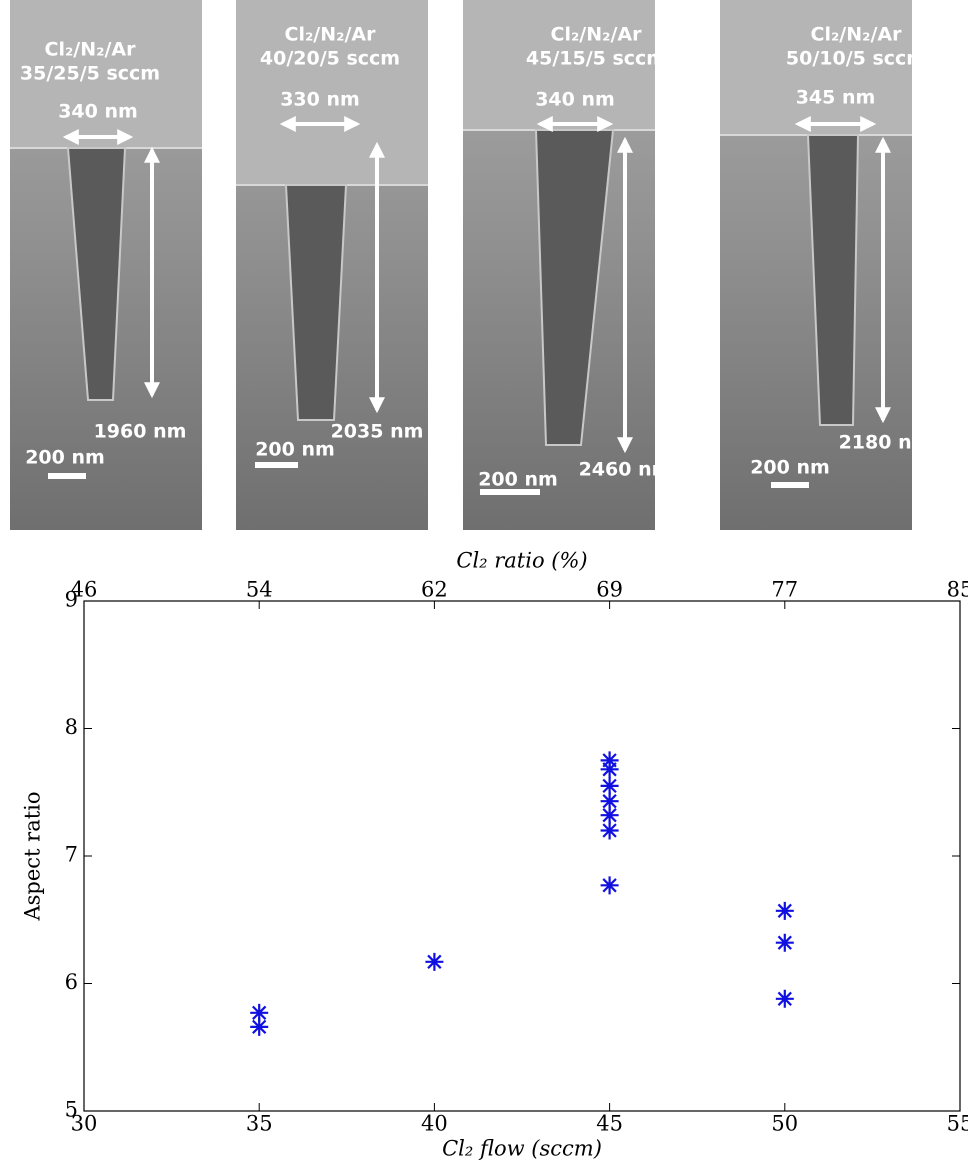  What do you see at coordinates (434, 1124) in the screenshot?
I see `x-tick-label: 40` at bounding box center [434, 1124].